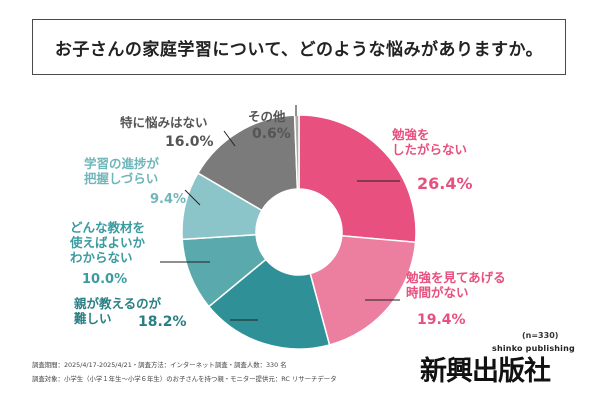 The image size is (600, 400). I want to click on category-label-line: 学習の進捗が, so click(122, 163).